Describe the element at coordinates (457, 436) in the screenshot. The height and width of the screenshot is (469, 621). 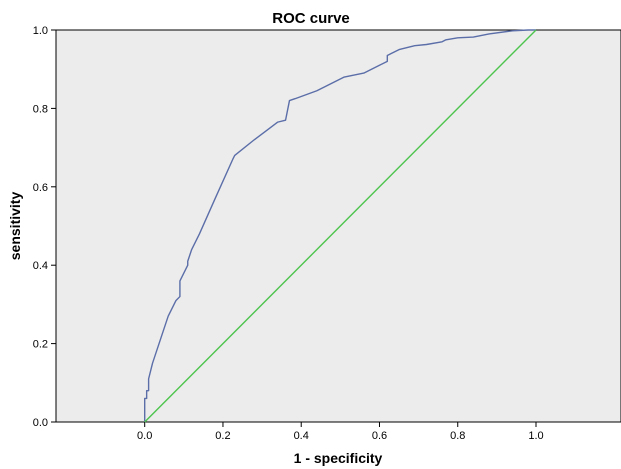
I see `x-tick-label: 0.8` at that location.